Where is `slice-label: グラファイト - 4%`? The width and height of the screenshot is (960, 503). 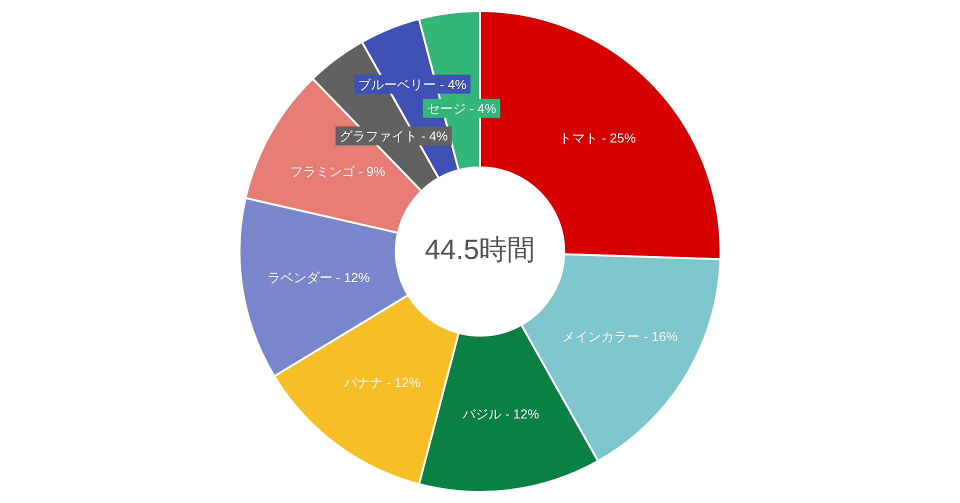
slice-label: グラファイト - 4% is located at coordinates (394, 136).